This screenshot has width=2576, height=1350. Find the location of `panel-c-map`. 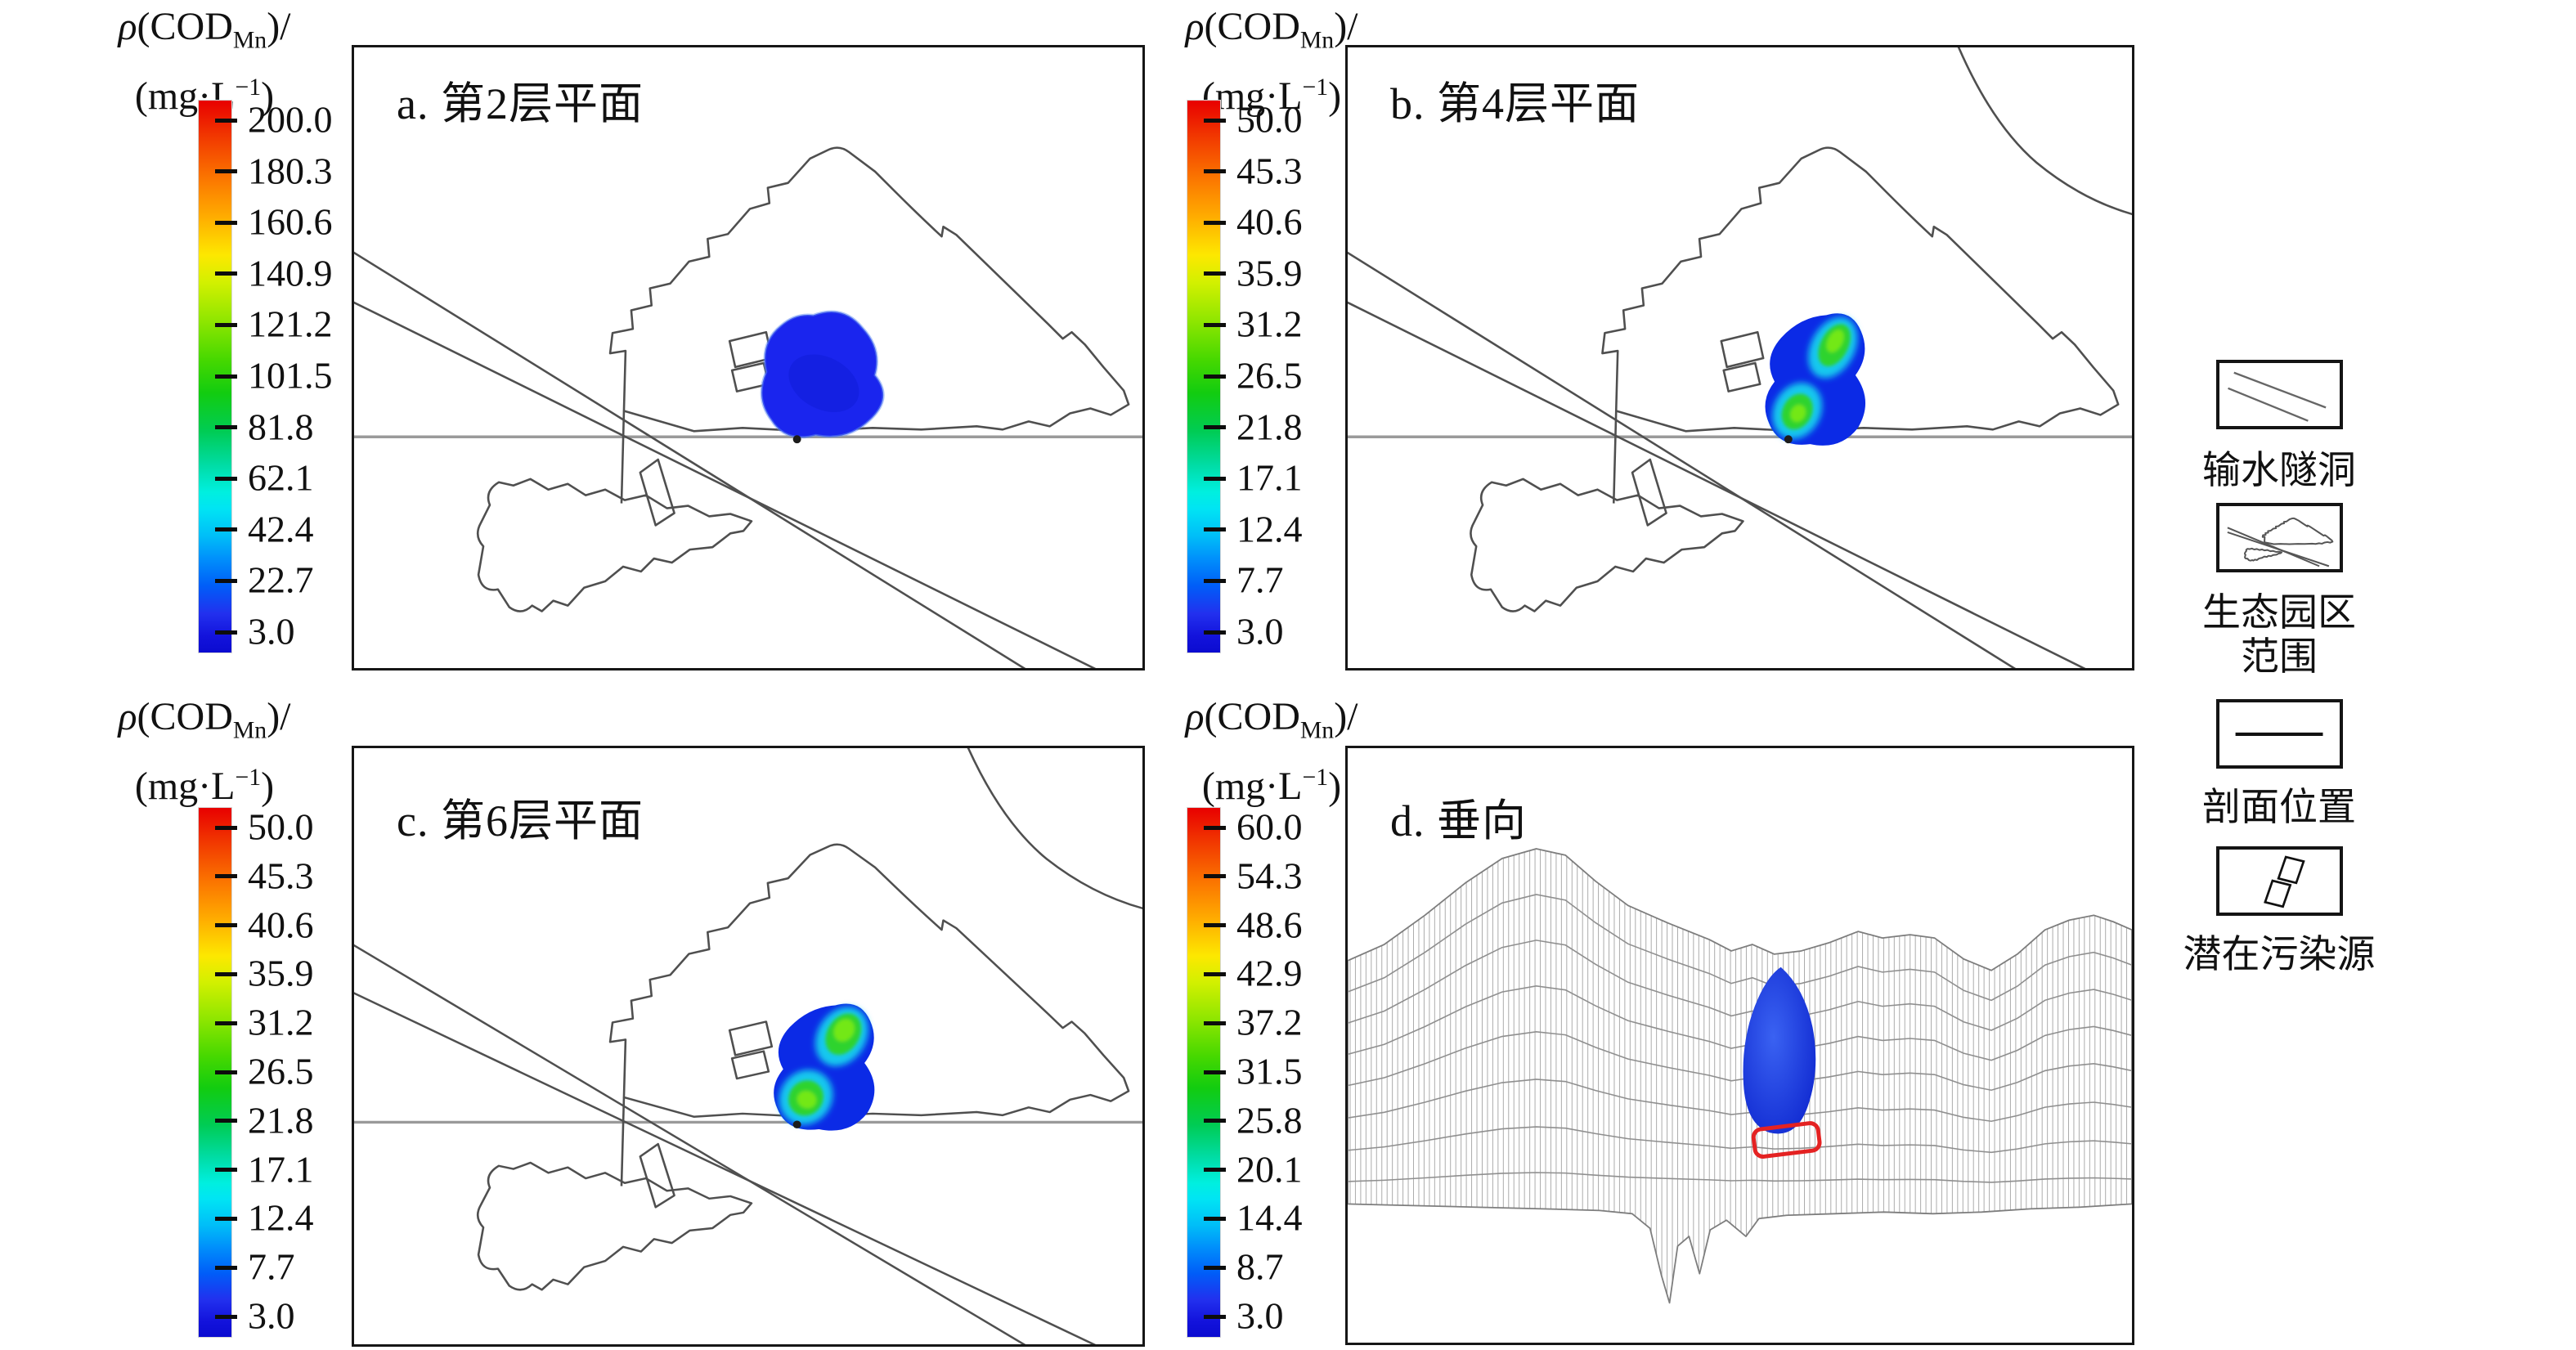

panel-c-map is located at coordinates (748, 1046).